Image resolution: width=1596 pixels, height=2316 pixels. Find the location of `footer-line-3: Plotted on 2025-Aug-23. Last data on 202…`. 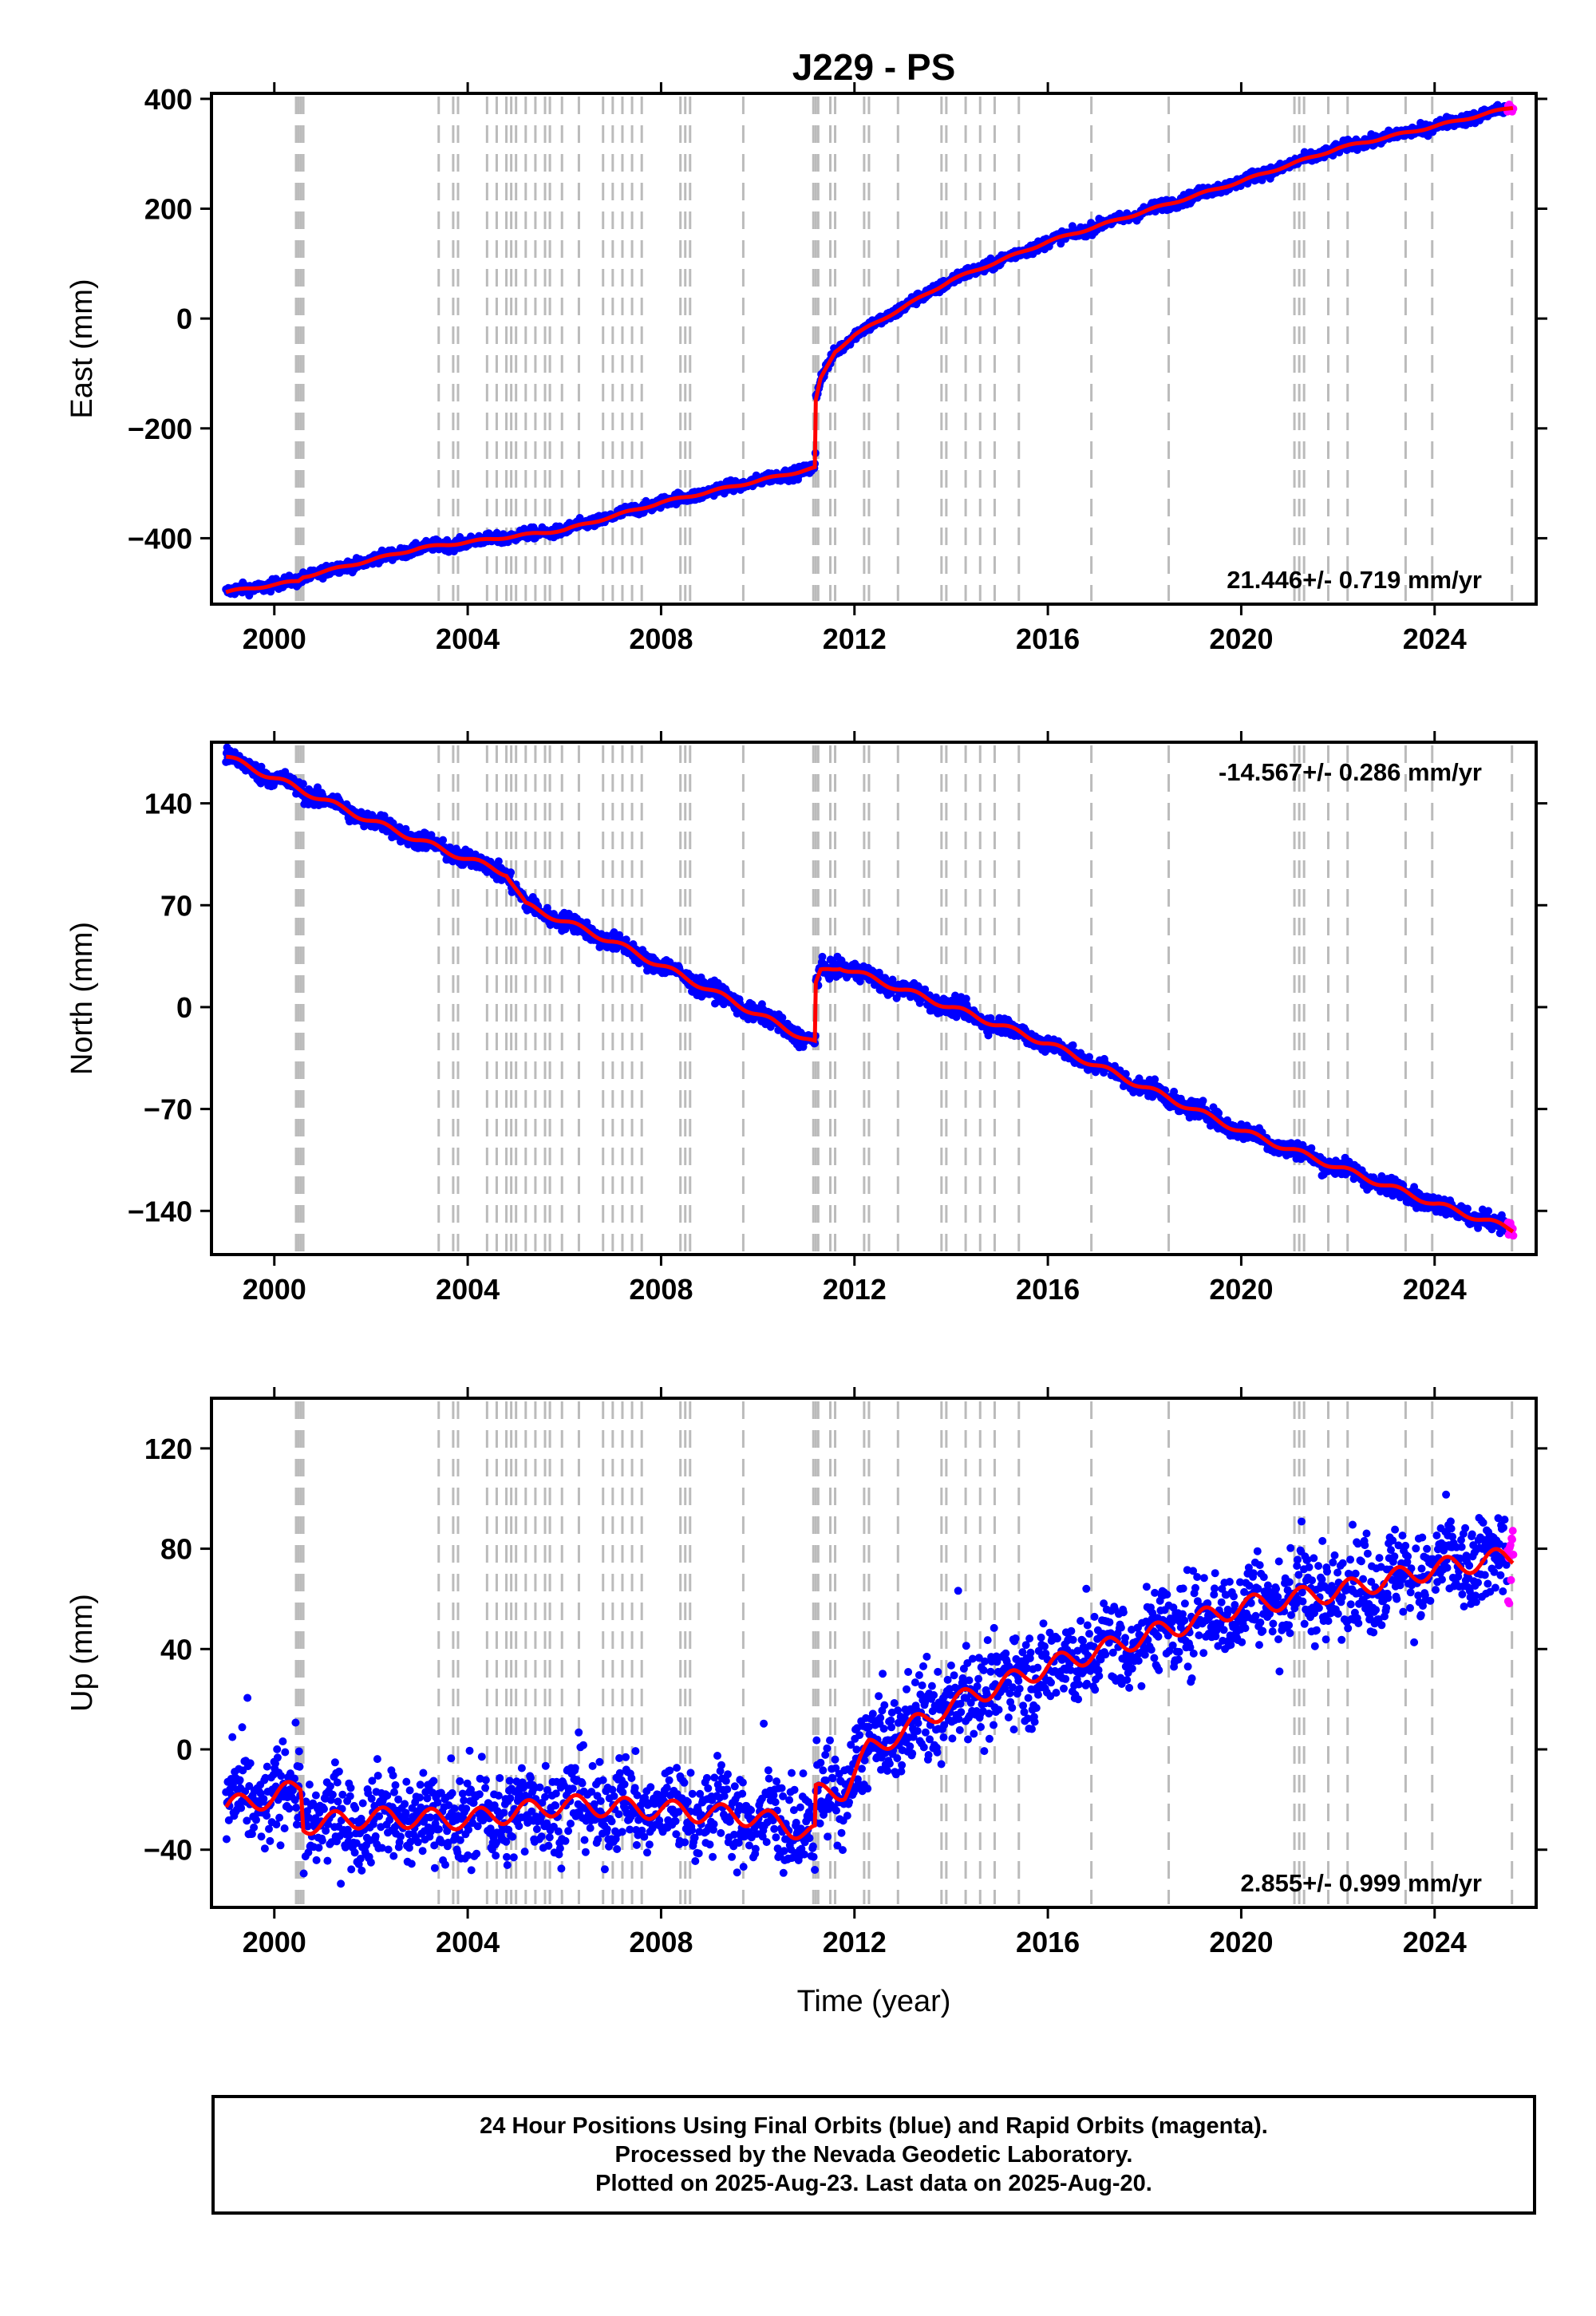

footer-line-3: Plotted on 2025-Aug-23. Last data on 202… is located at coordinates (873, 2183).